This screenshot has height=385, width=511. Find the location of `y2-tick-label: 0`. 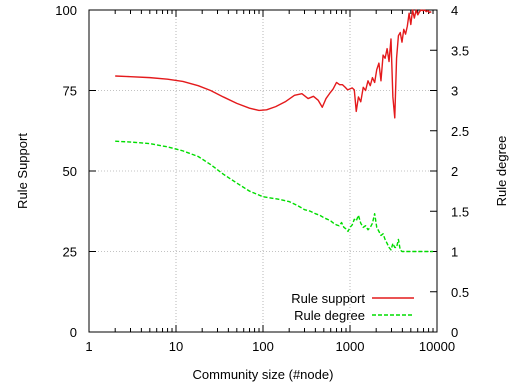

y2-tick-label: 0 is located at coordinates (454, 332).